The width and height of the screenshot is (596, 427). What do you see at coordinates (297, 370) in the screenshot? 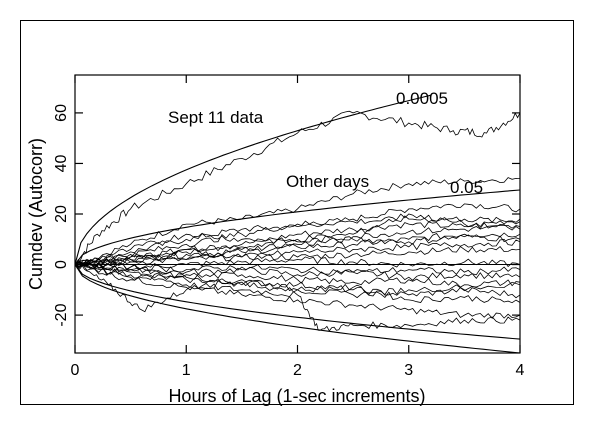
I see `x-tick-label-2: 2` at bounding box center [297, 370].